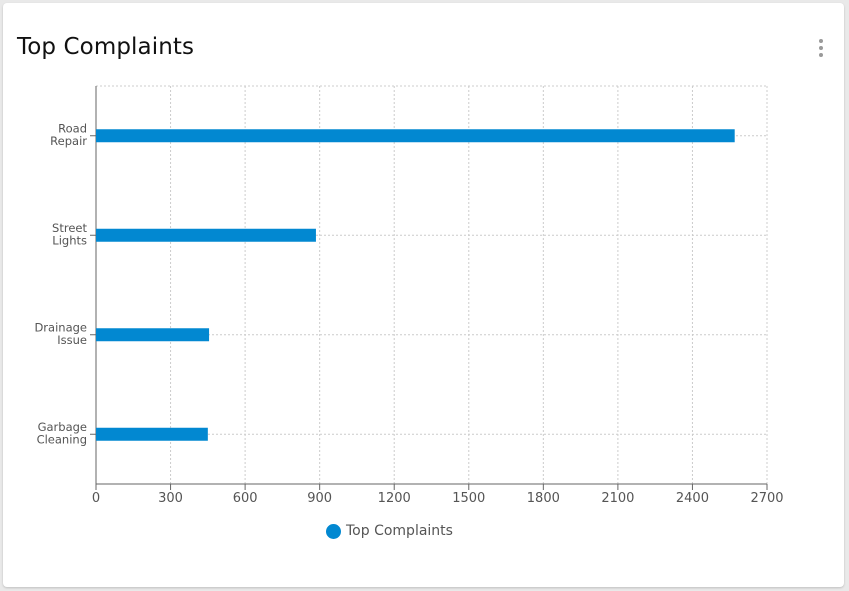 The width and height of the screenshot is (849, 591). Describe the element at coordinates (245, 498) in the screenshot. I see `x-tick-label: 600` at that location.